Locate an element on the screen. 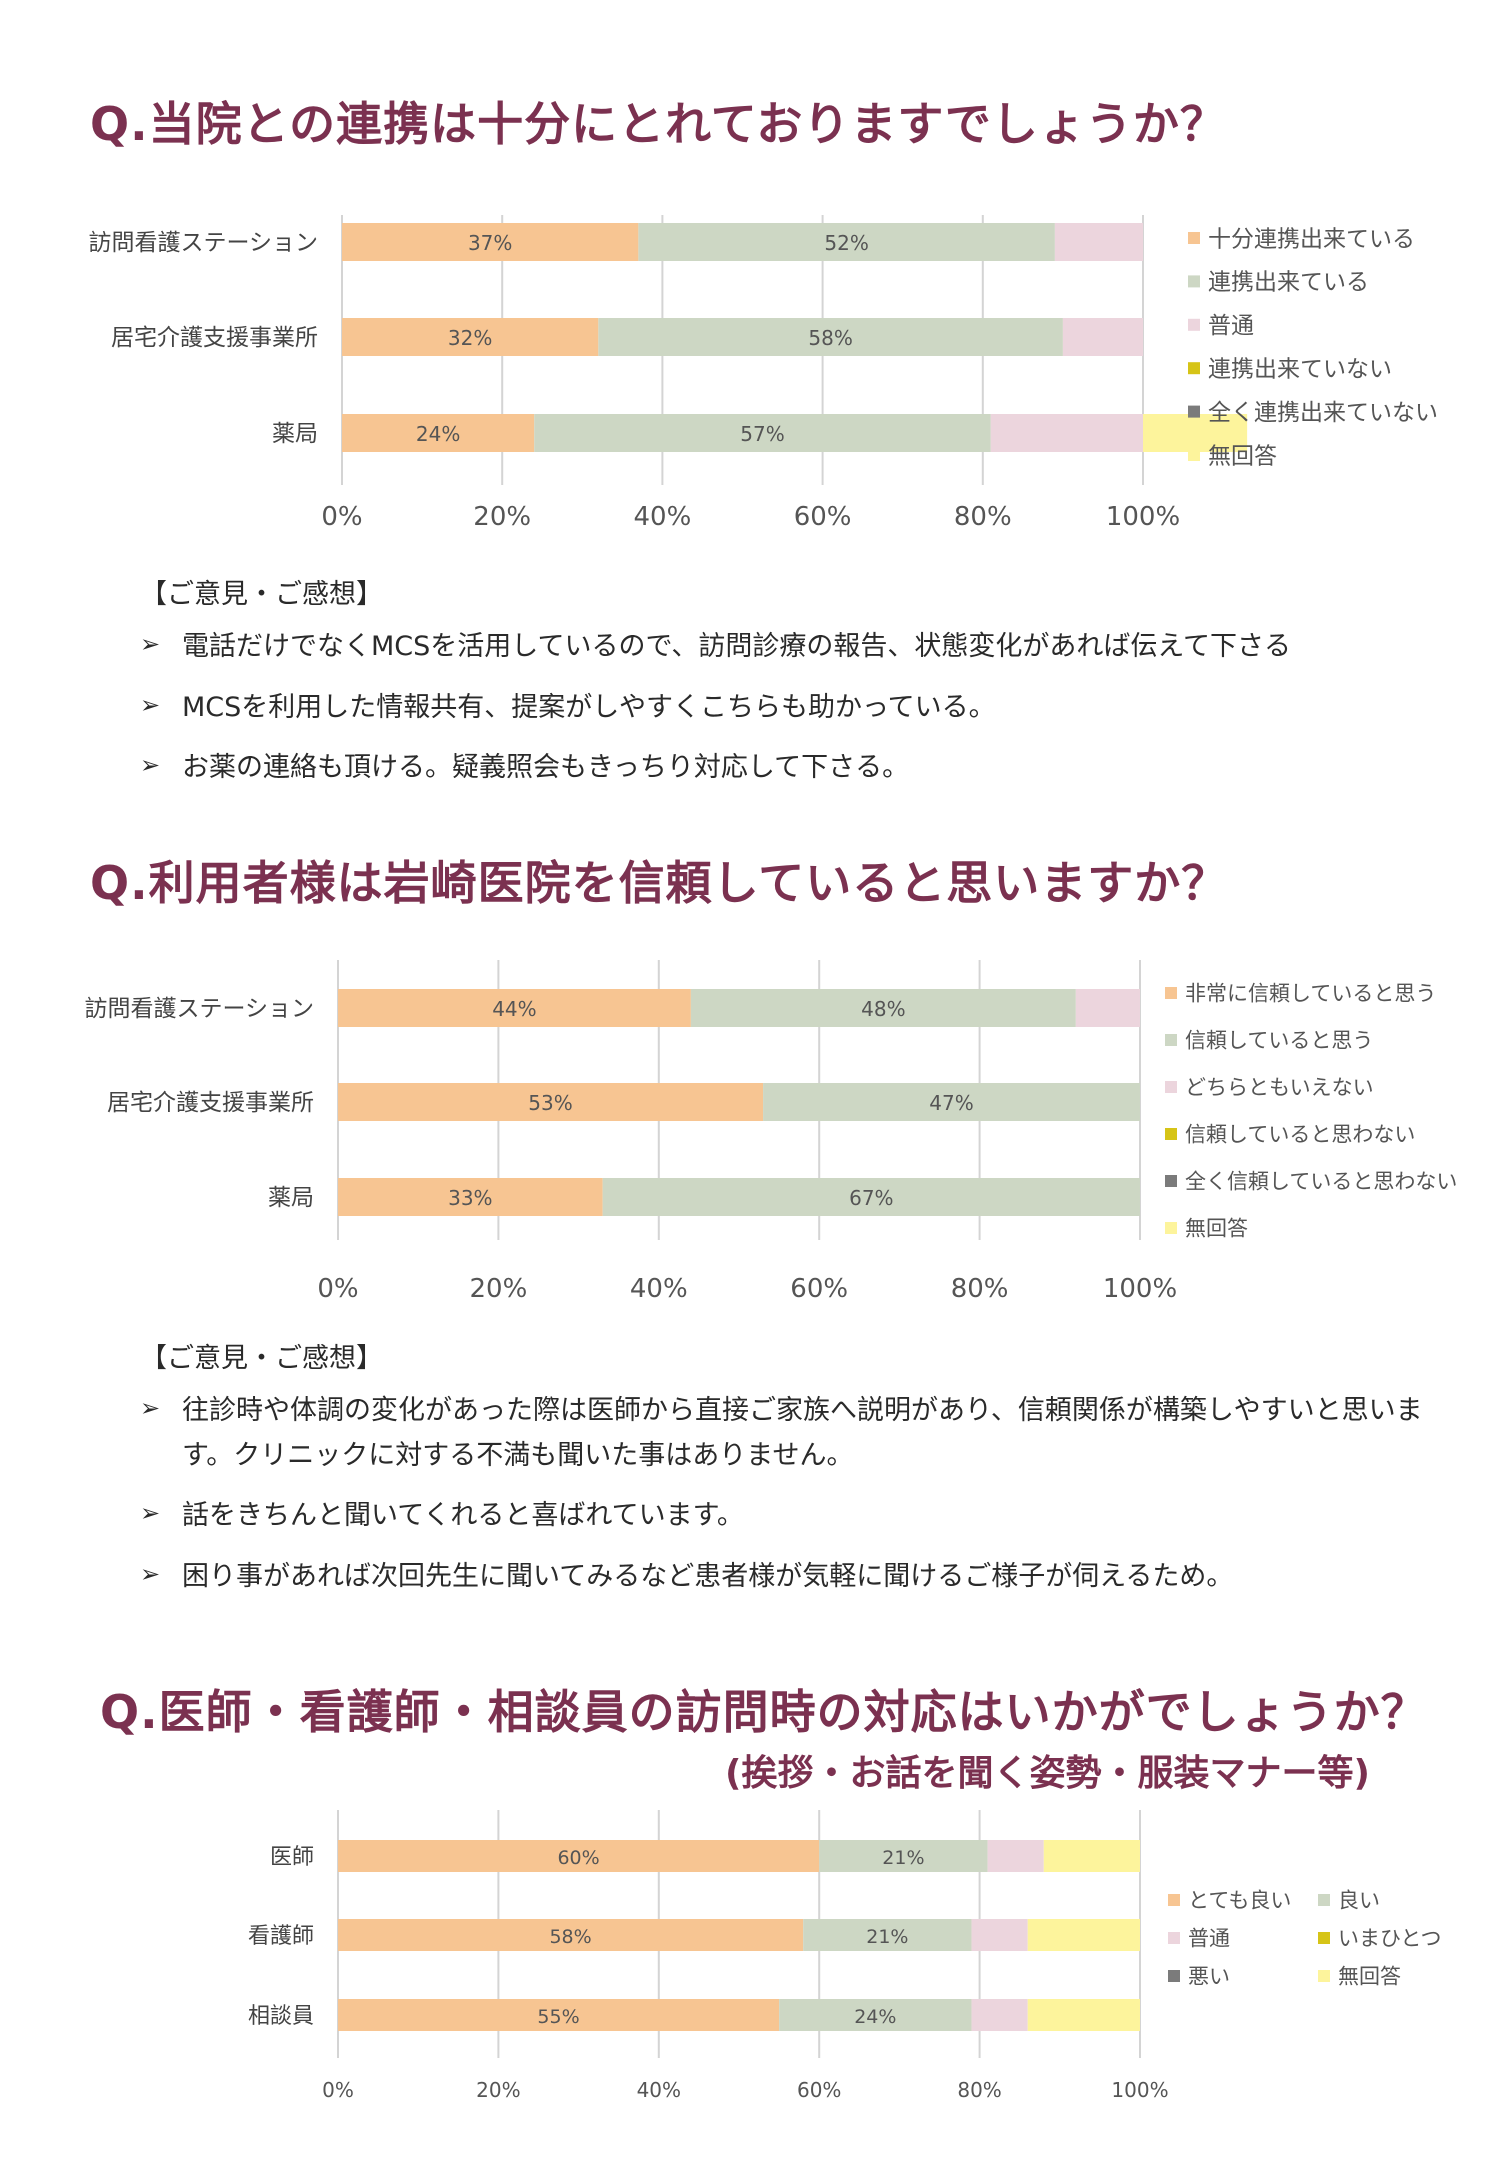  comment-item: ➢ お薬の連絡も頂ける。疑義照会もきっちり対応して下さる。 is located at coordinates (760, 768).